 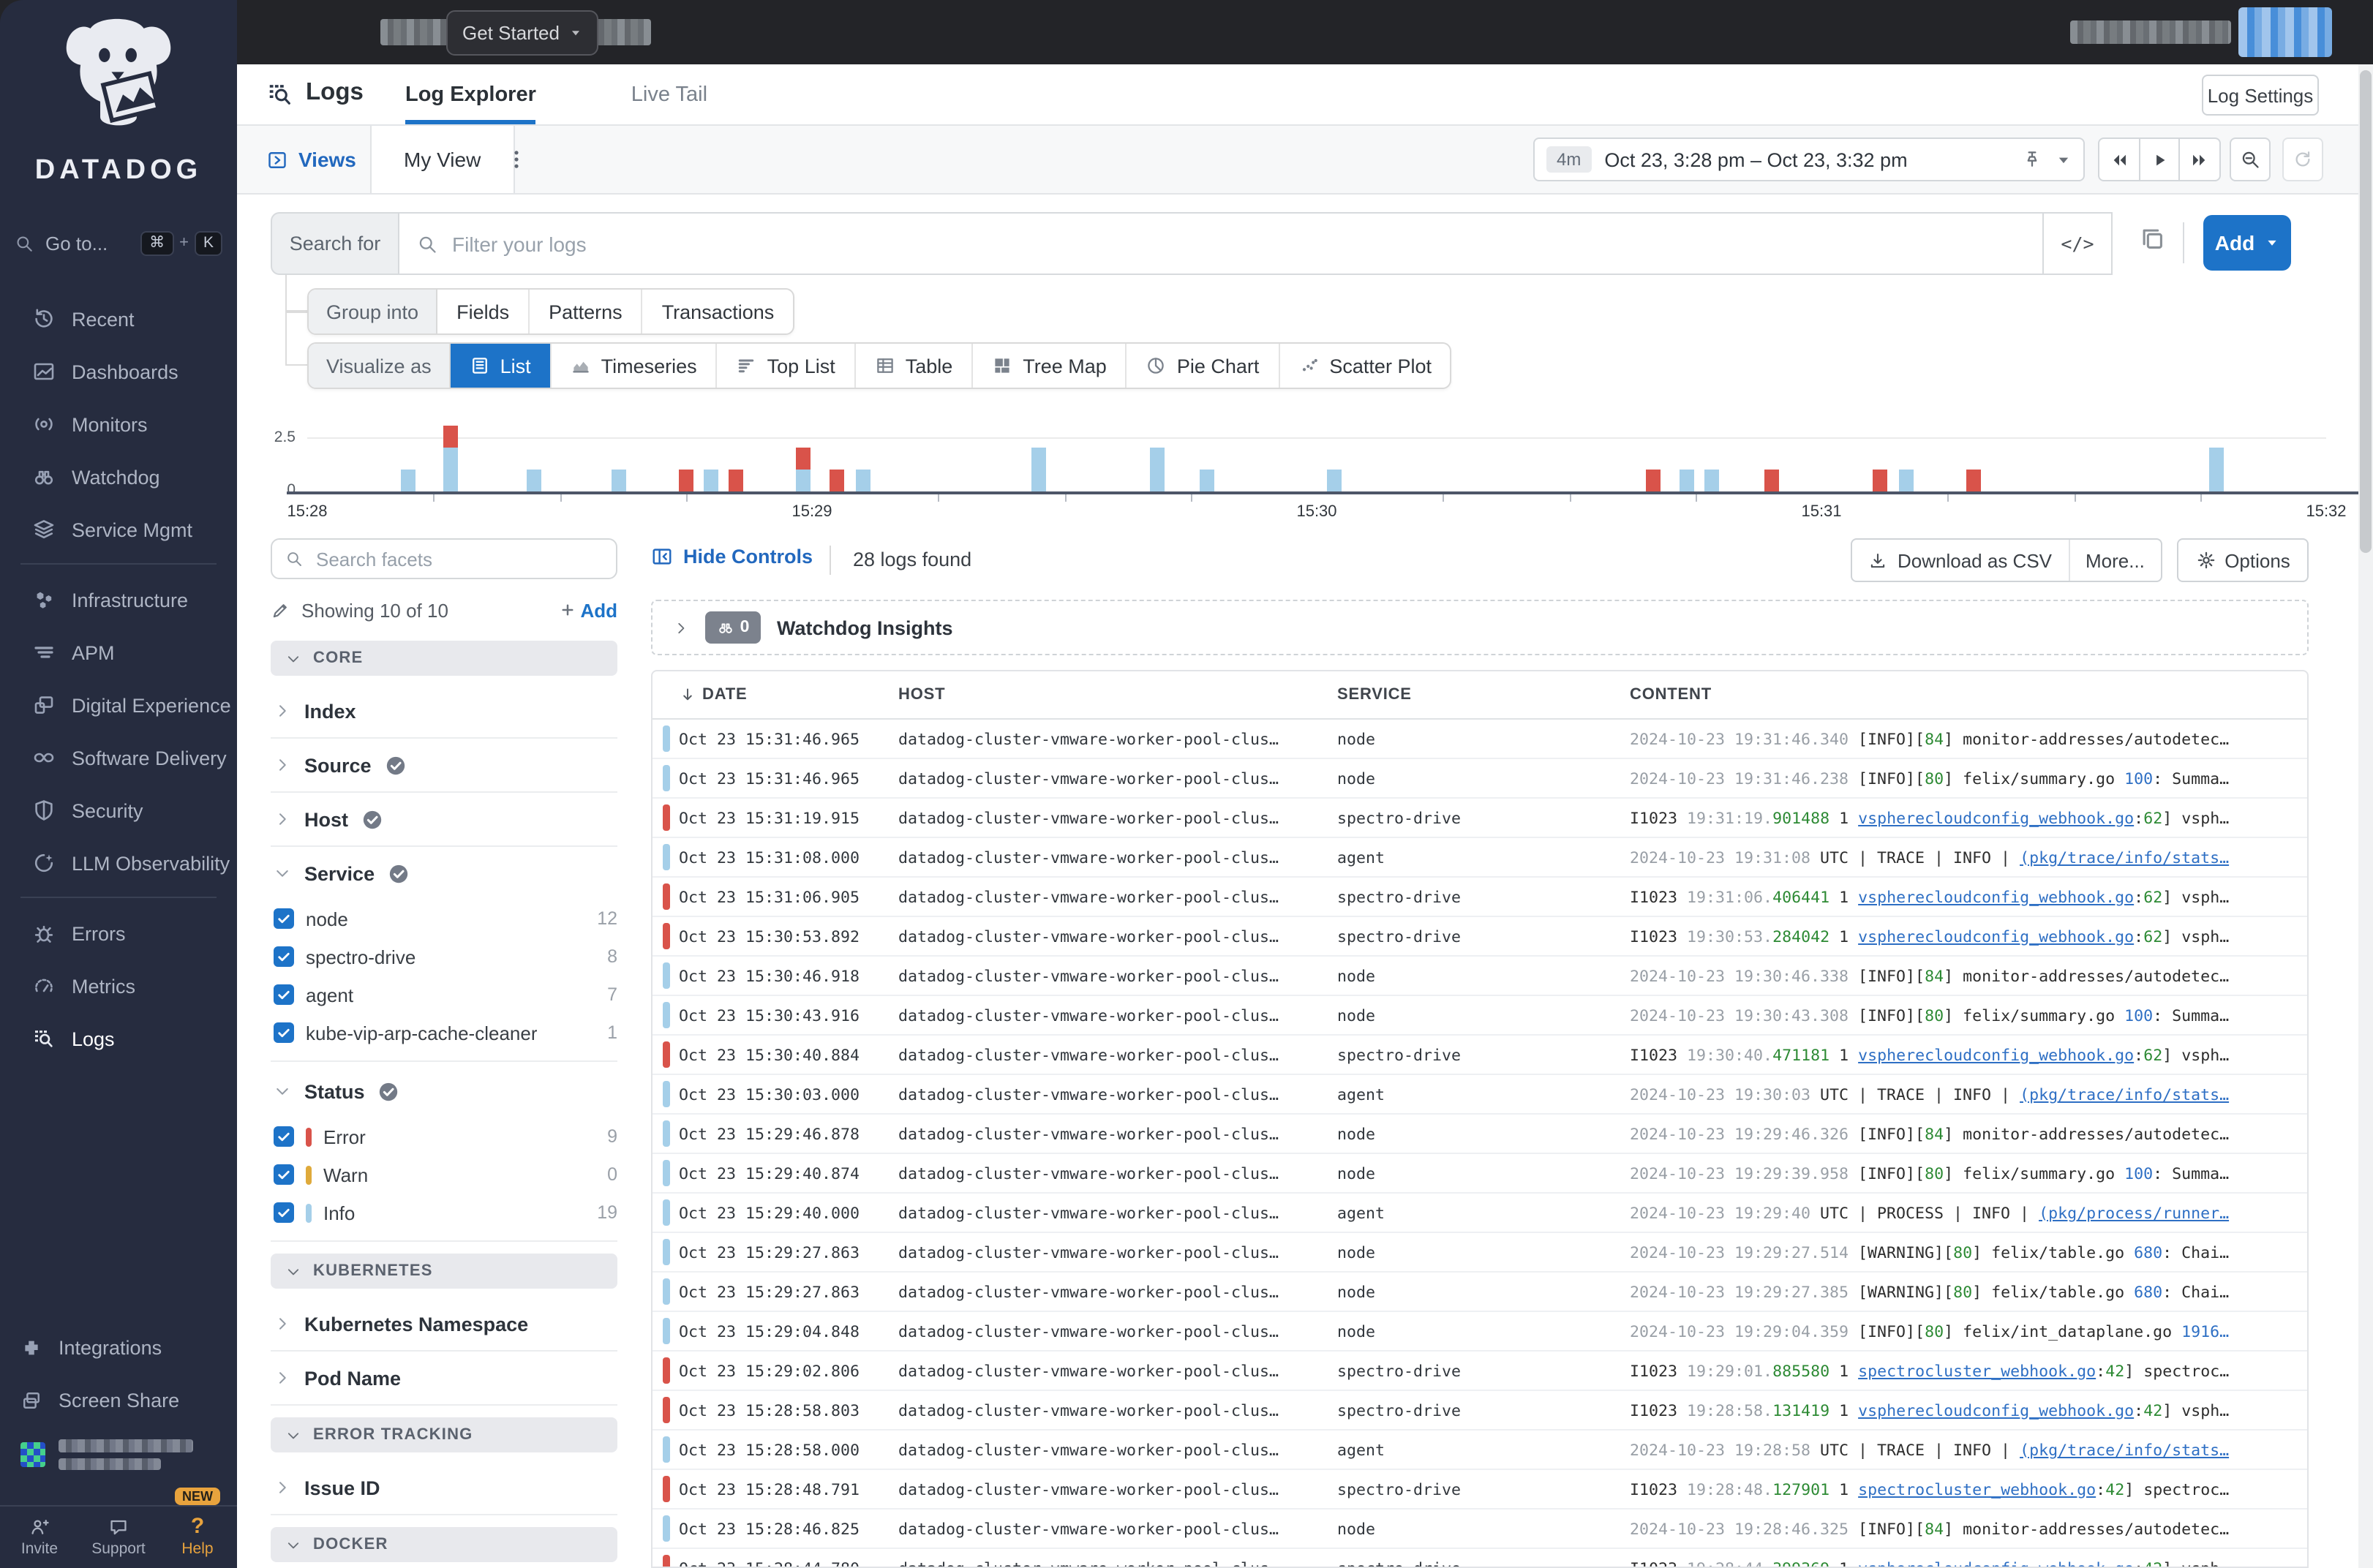 What do you see at coordinates (444, 820) in the screenshot?
I see `facet-host: Host` at bounding box center [444, 820].